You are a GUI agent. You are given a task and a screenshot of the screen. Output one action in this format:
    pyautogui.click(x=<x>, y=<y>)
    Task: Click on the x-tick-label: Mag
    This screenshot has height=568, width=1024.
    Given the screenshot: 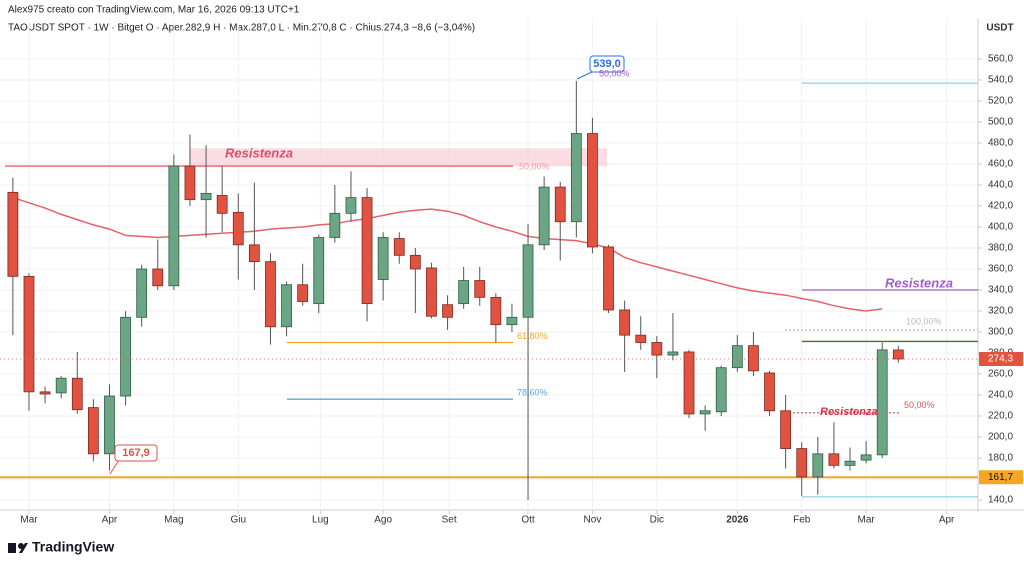 What is the action you would take?
    pyautogui.click(x=173, y=520)
    